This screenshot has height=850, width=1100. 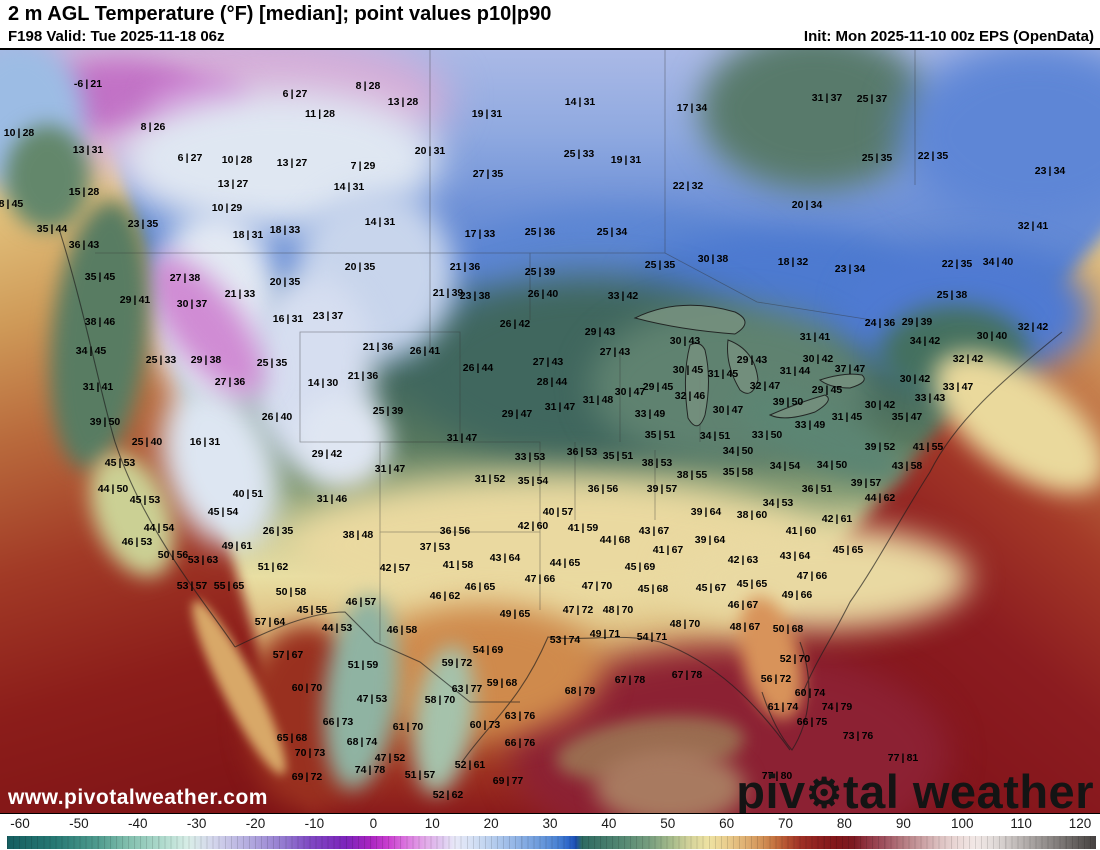 I want to click on point-value: 73 | 76, so click(x=858, y=736).